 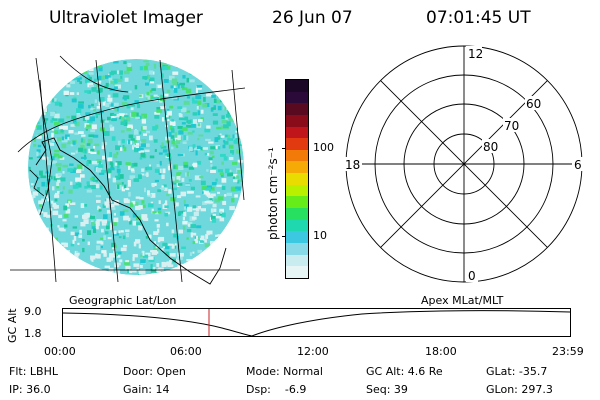 I want to click on gain-status: Gain: 14, so click(x=146, y=389).